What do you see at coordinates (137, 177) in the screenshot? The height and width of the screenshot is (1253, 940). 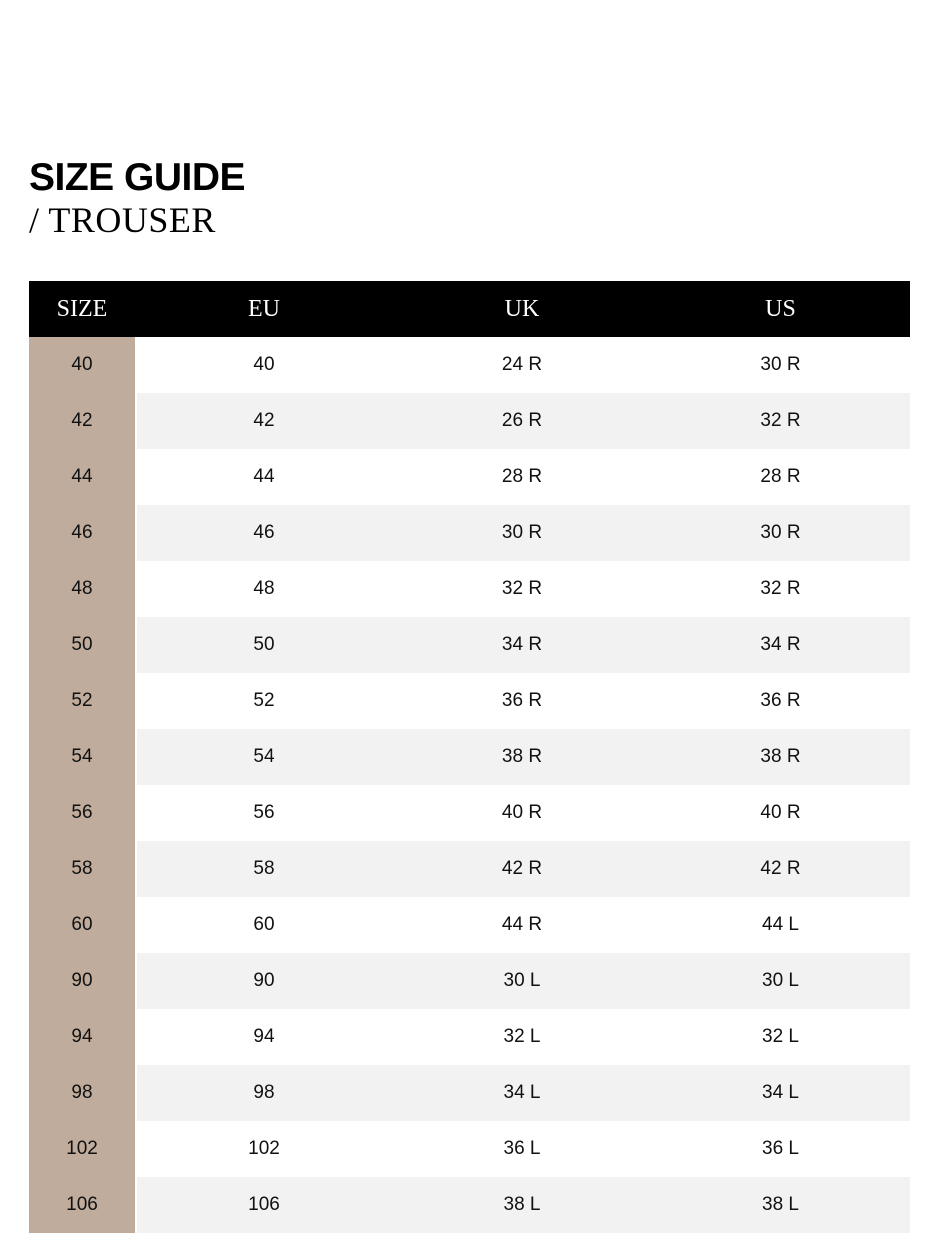 I see `page-title: SIZE GUIDE` at bounding box center [137, 177].